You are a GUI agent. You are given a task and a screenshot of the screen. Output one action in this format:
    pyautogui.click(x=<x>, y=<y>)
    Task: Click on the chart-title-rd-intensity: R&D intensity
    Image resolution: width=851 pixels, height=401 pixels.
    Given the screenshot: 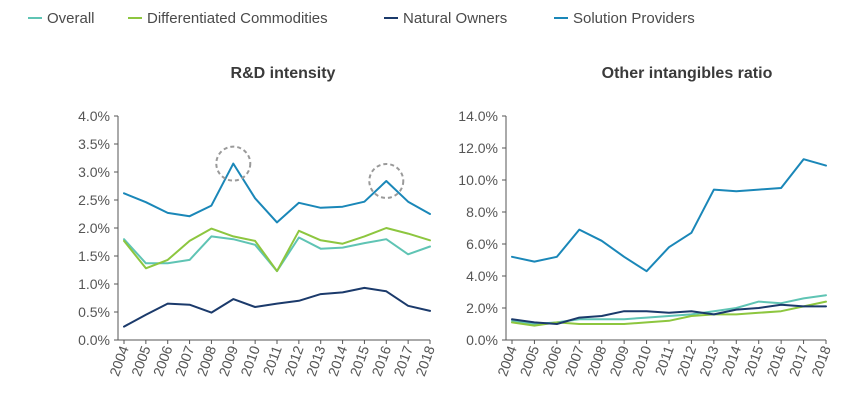 What is the action you would take?
    pyautogui.click(x=283, y=73)
    